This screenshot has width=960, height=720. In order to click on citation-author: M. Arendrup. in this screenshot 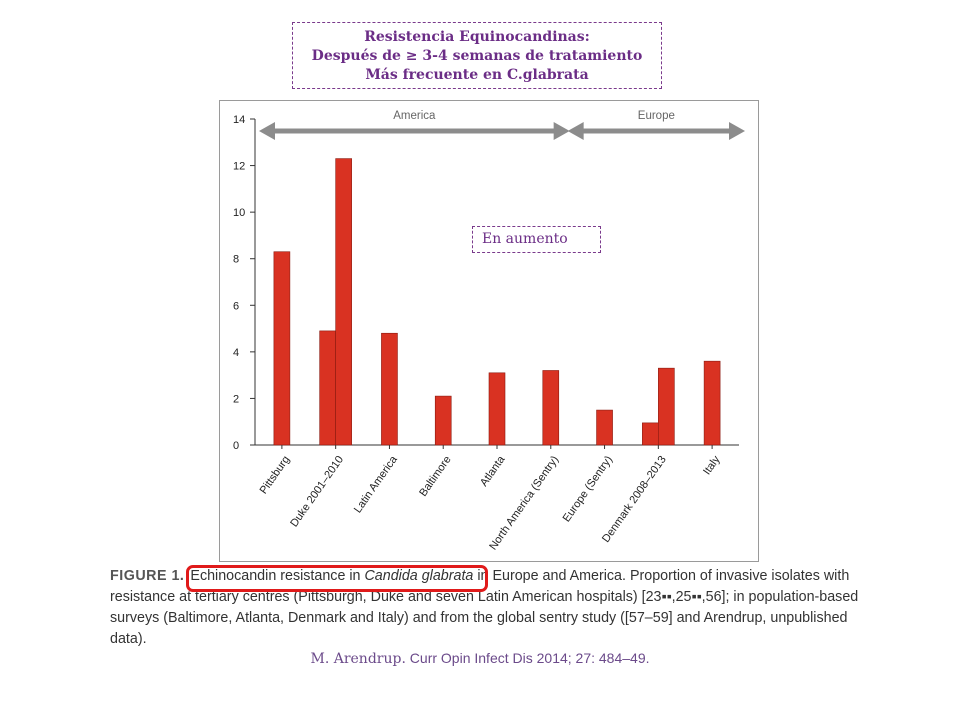, I will do `click(358, 659)`.